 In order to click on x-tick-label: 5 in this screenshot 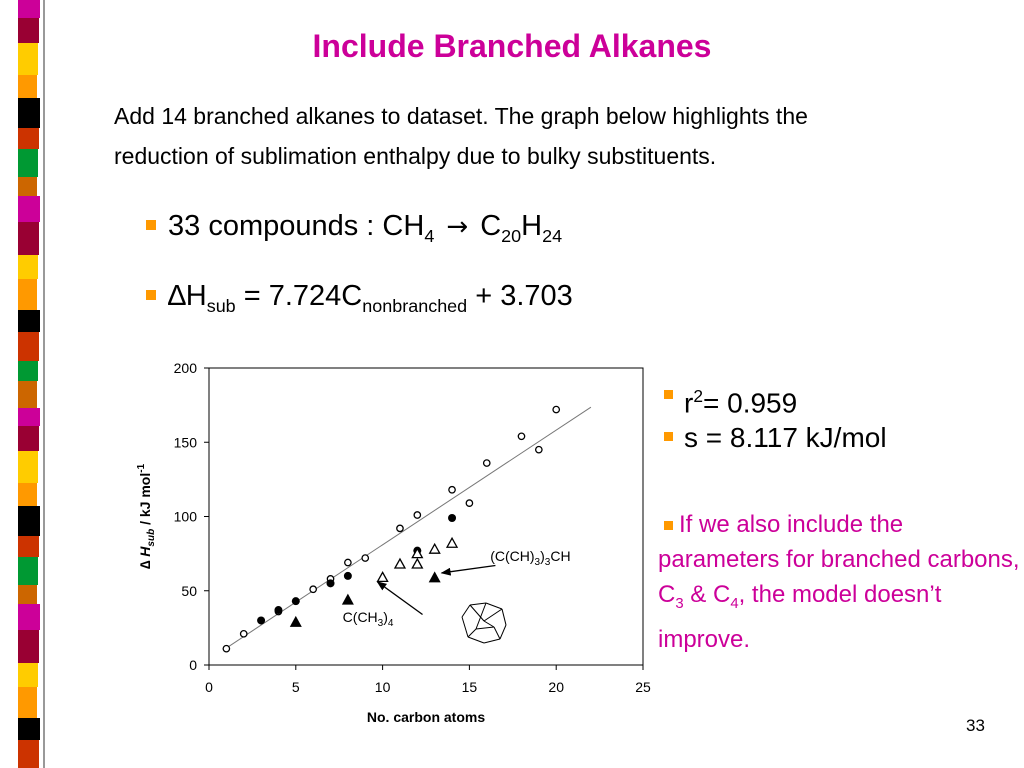, I will do `click(296, 687)`.